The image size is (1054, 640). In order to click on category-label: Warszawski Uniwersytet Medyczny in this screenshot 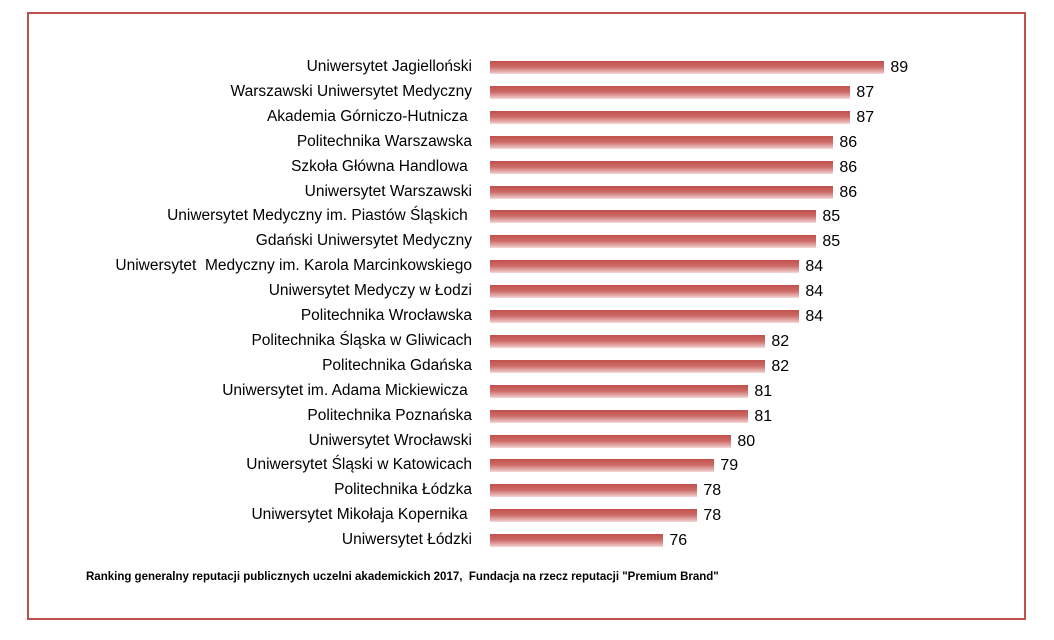, I will do `click(351, 91)`.